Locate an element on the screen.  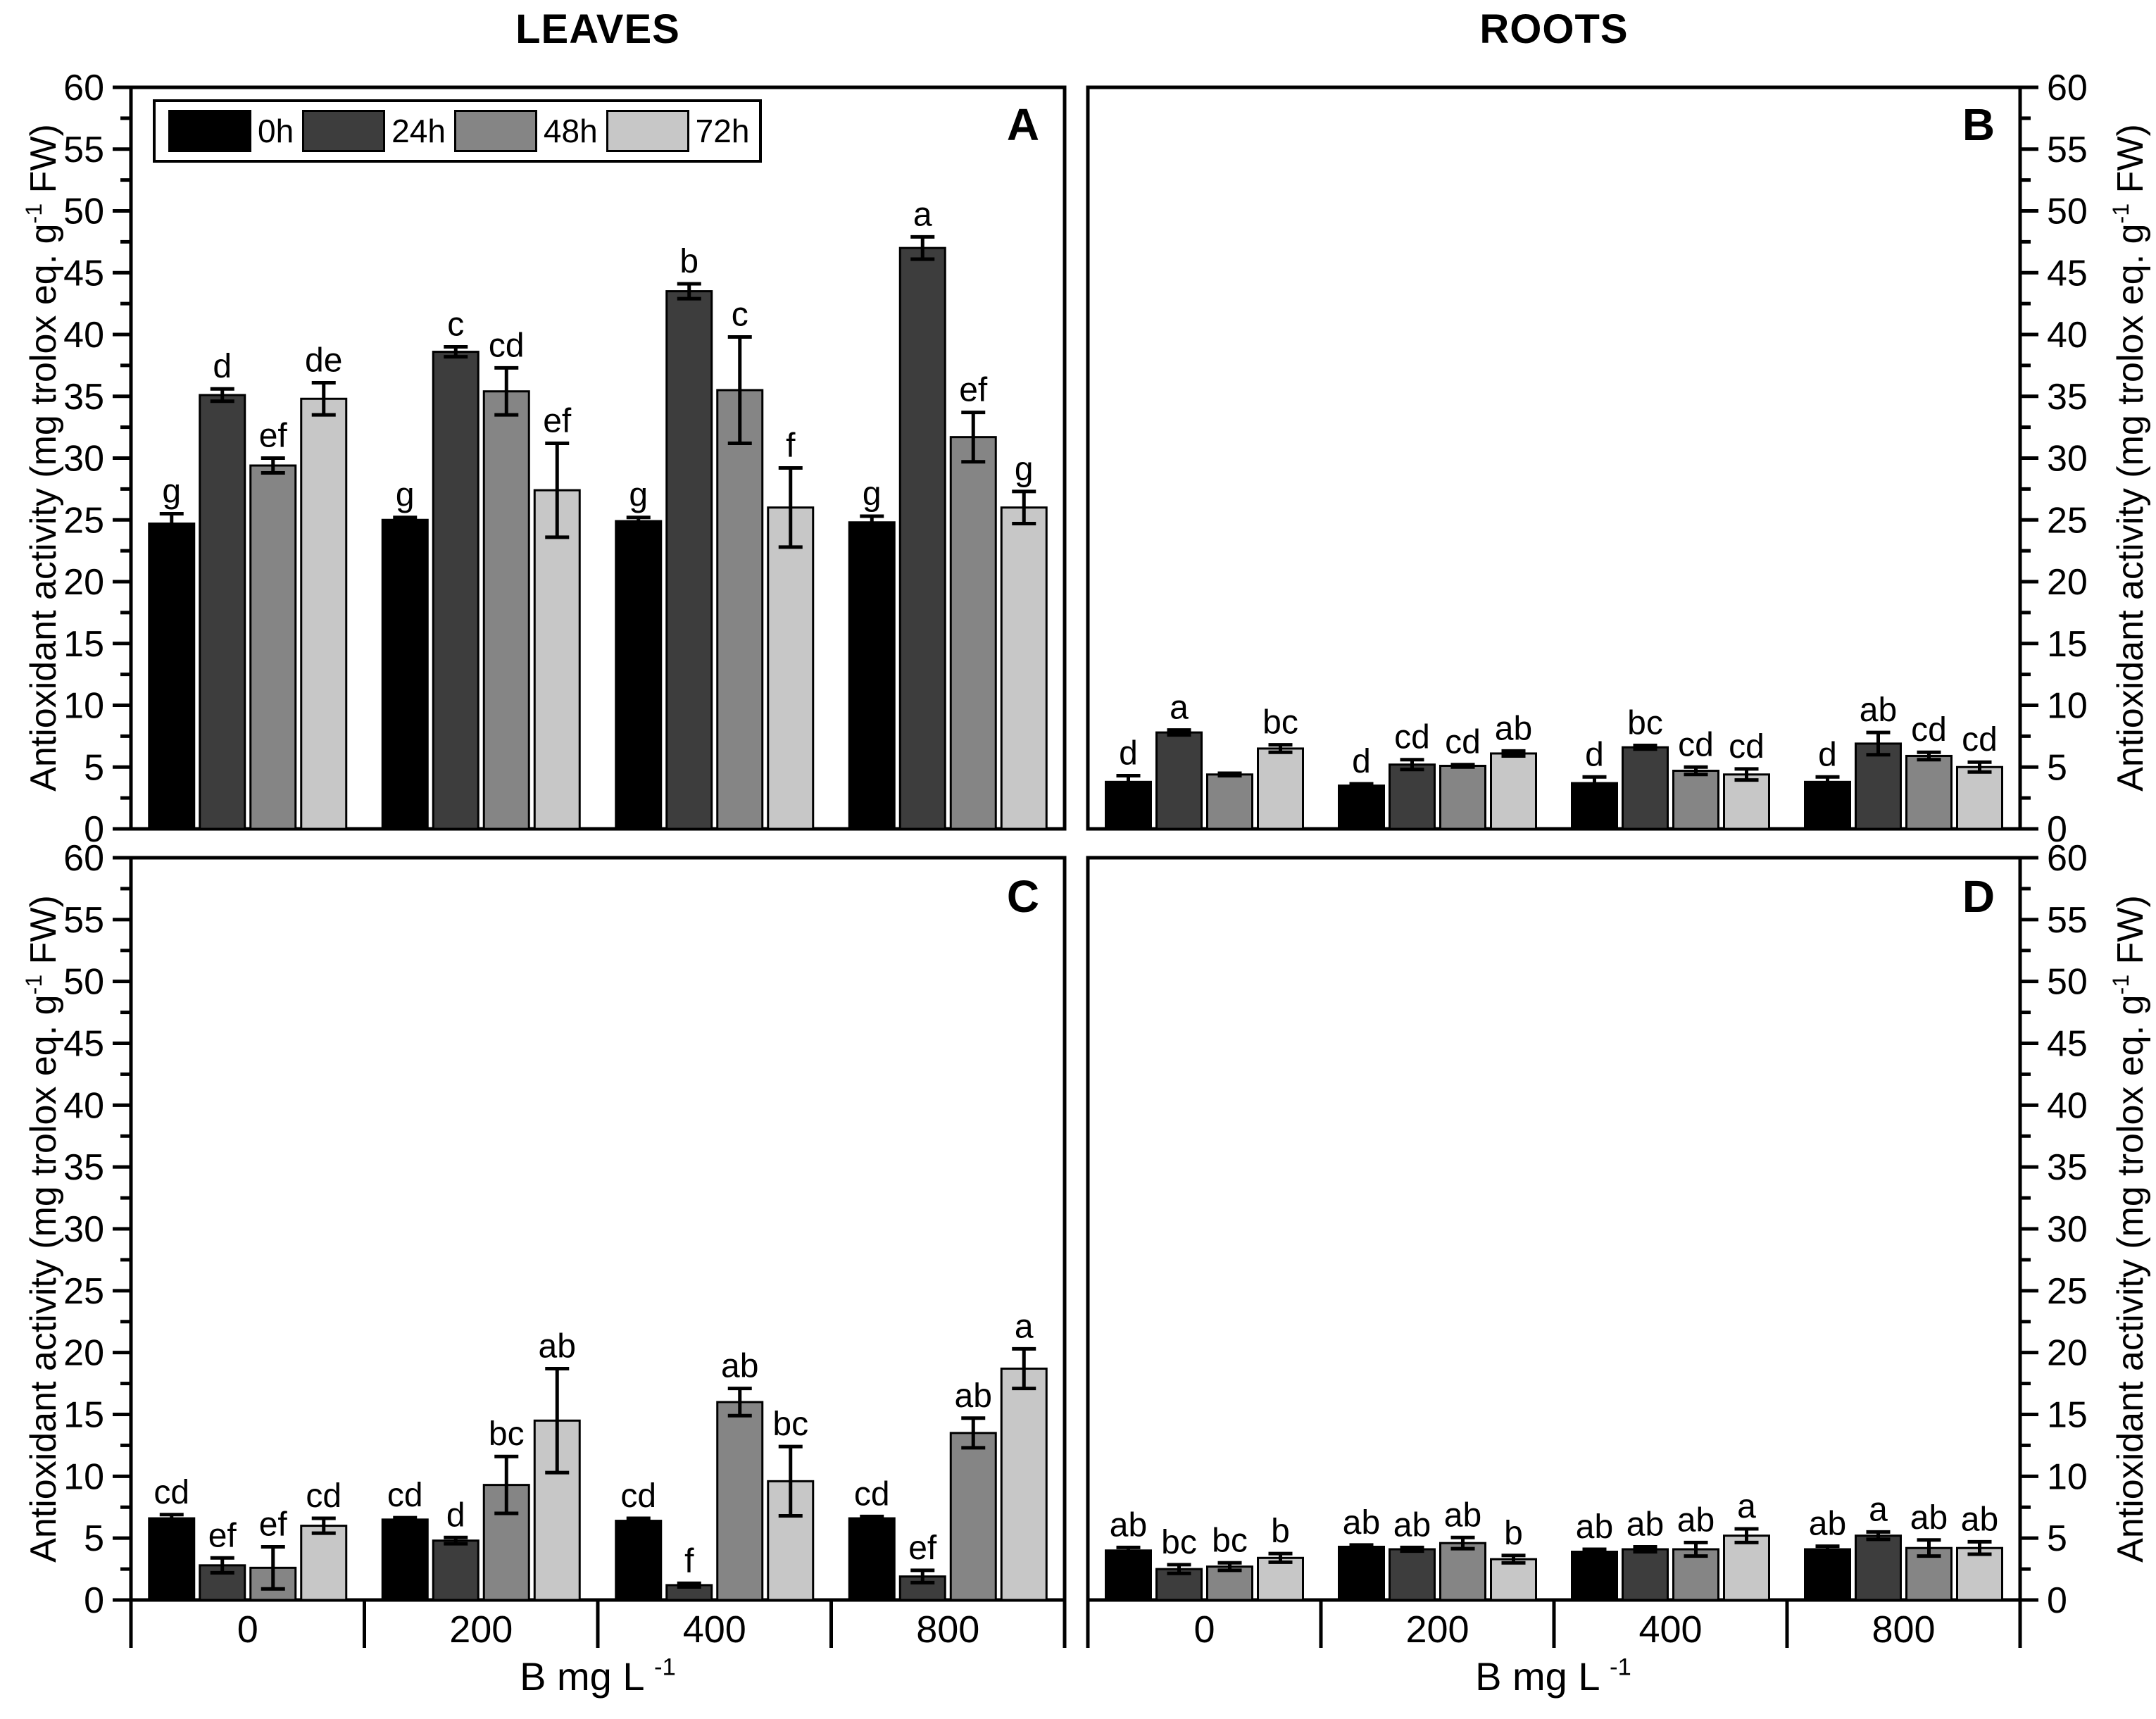
y-tick-label: 55 is located at coordinates (83, 150).